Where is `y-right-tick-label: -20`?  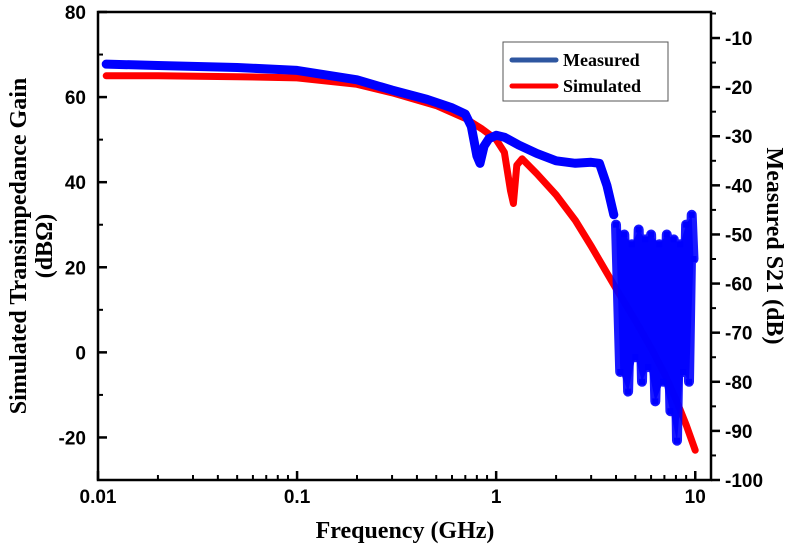 y-right-tick-label: -20 is located at coordinates (738, 88).